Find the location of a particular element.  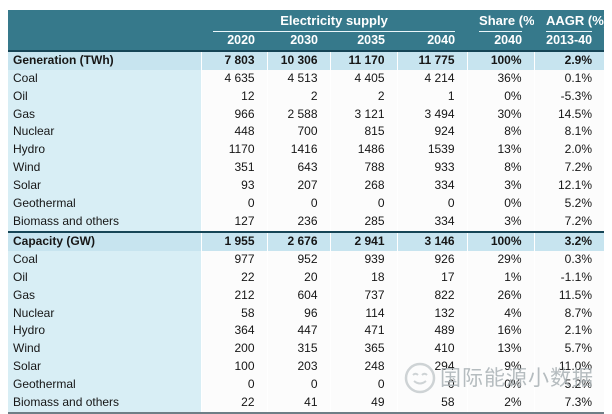

cell-value: 924 is located at coordinates (432, 132).